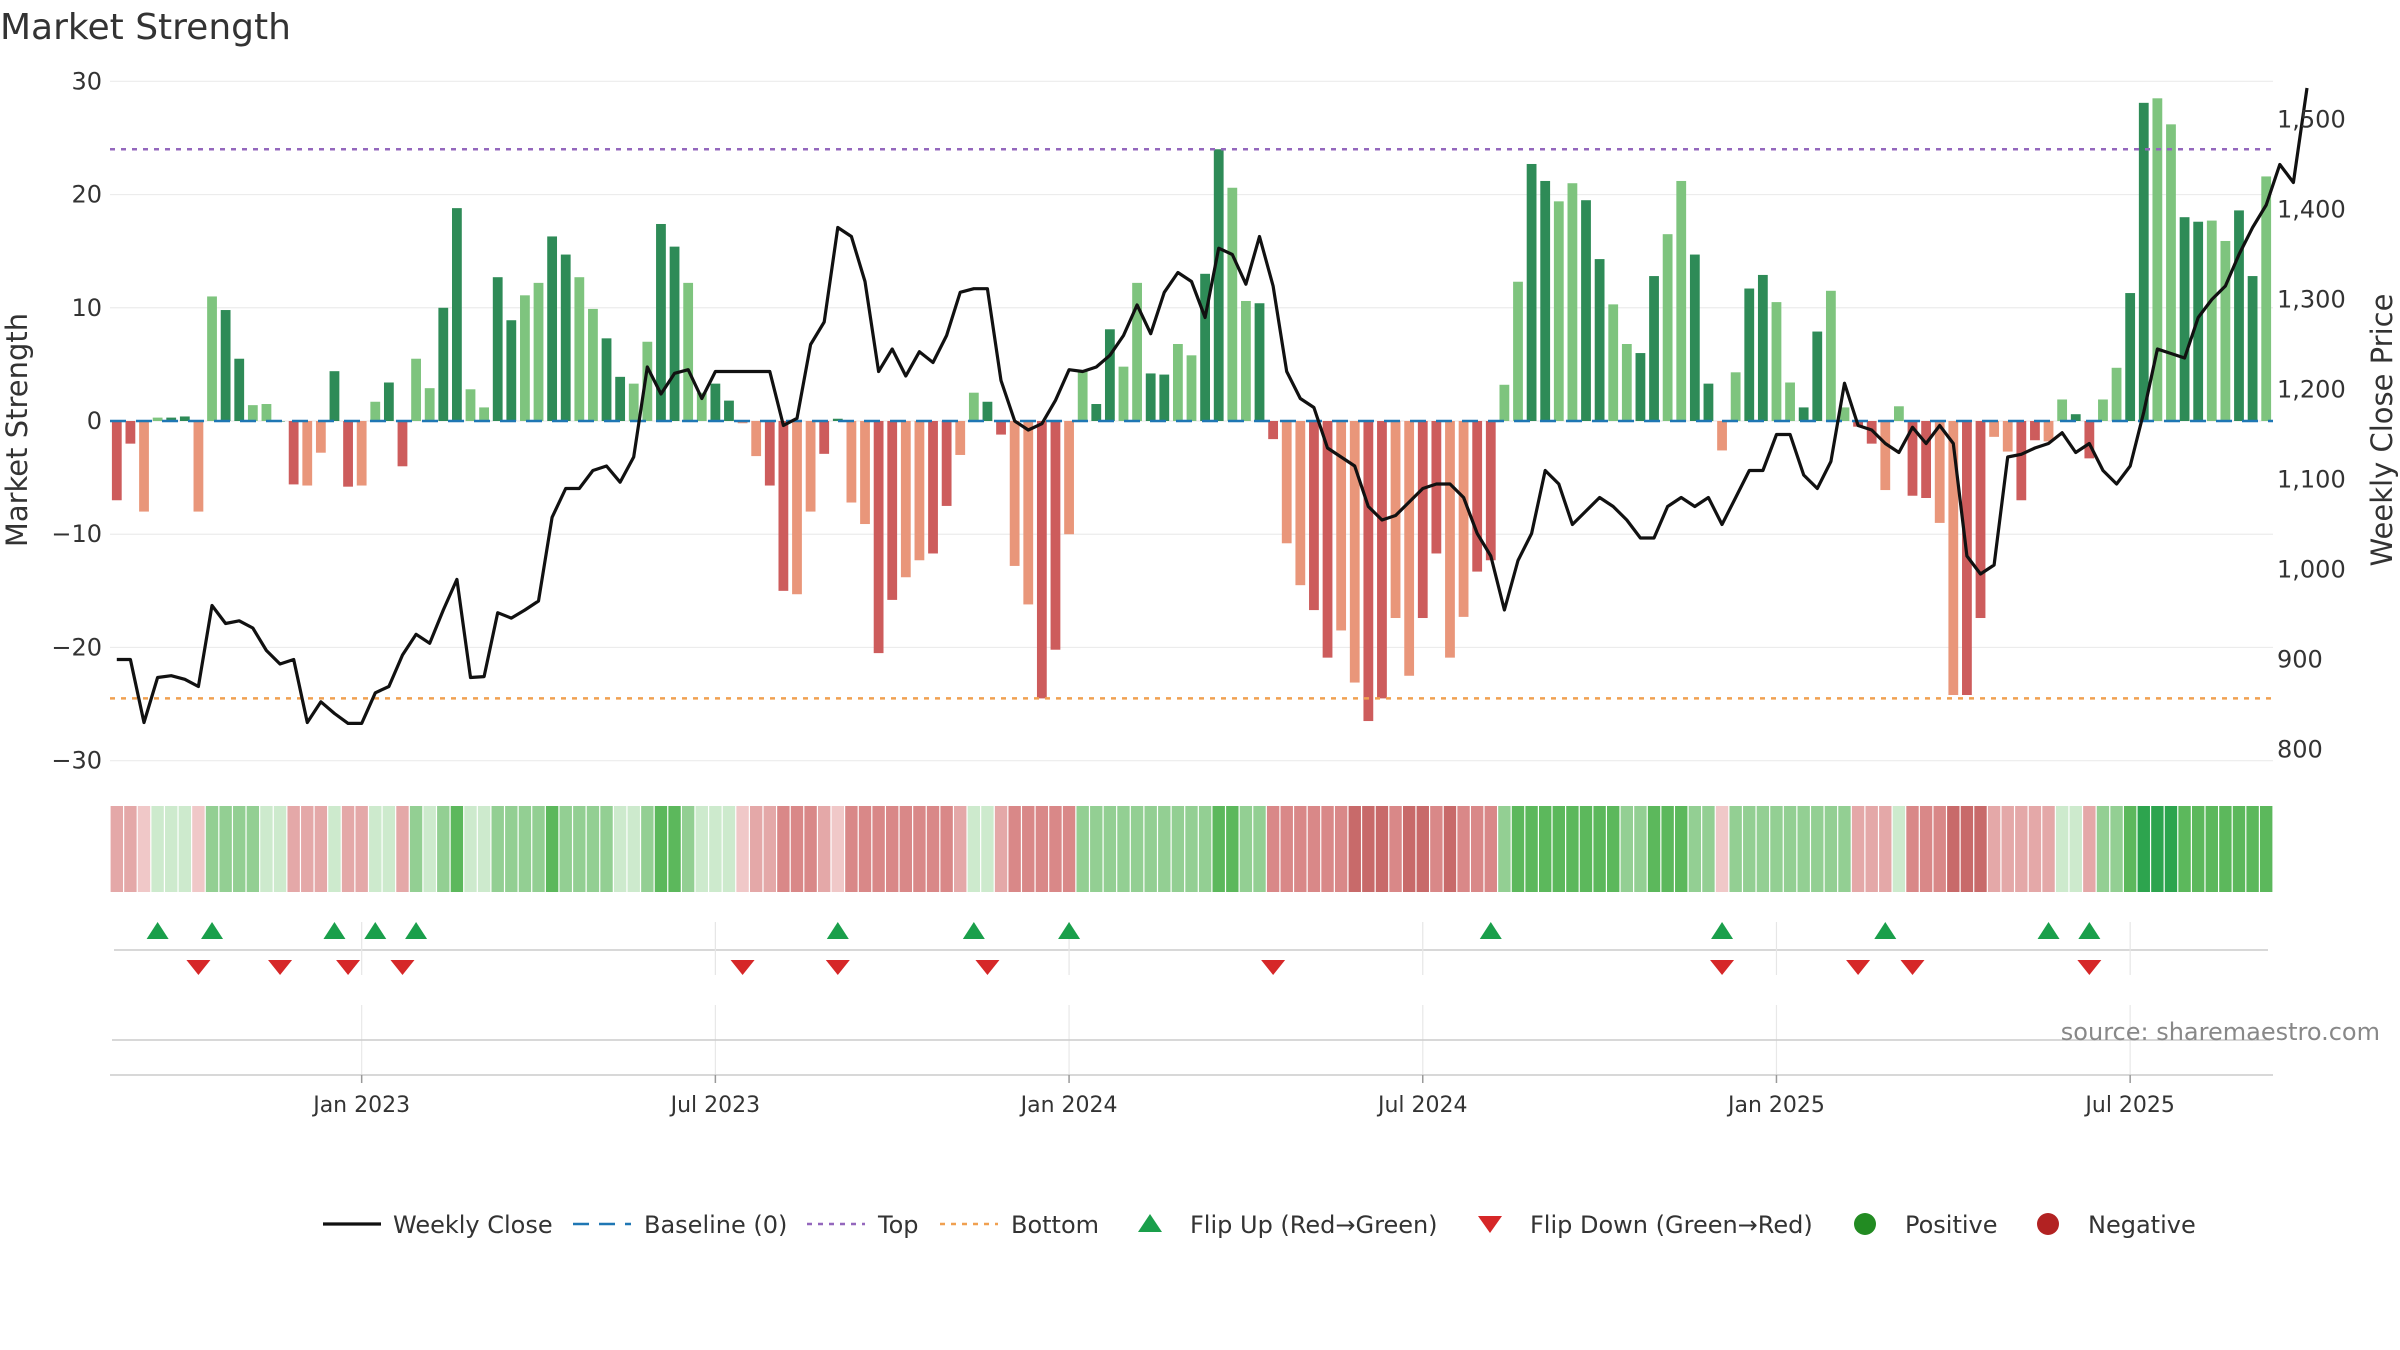 The width and height of the screenshot is (2400, 1350). I want to click on flip-markers-panel, so click(1191, 948).